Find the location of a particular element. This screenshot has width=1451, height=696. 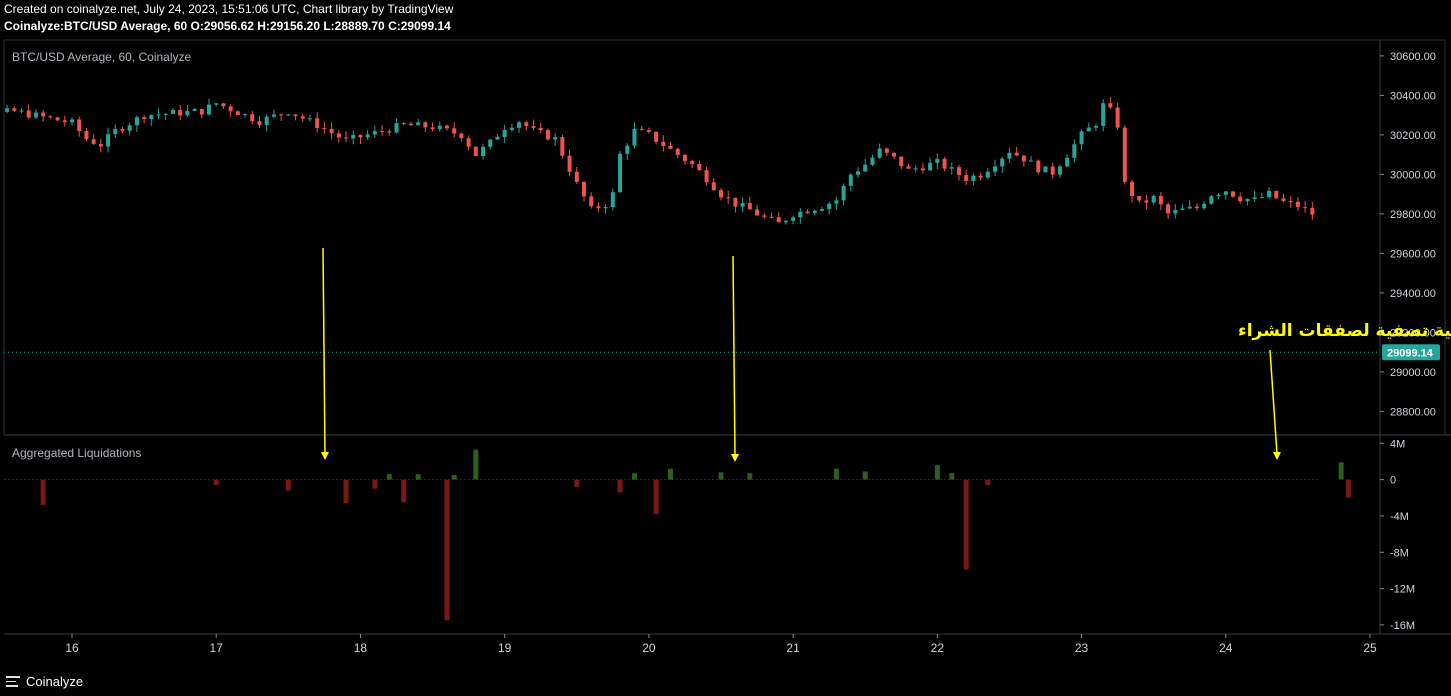

liq-tick-label: -4M is located at coordinates (1399, 517).